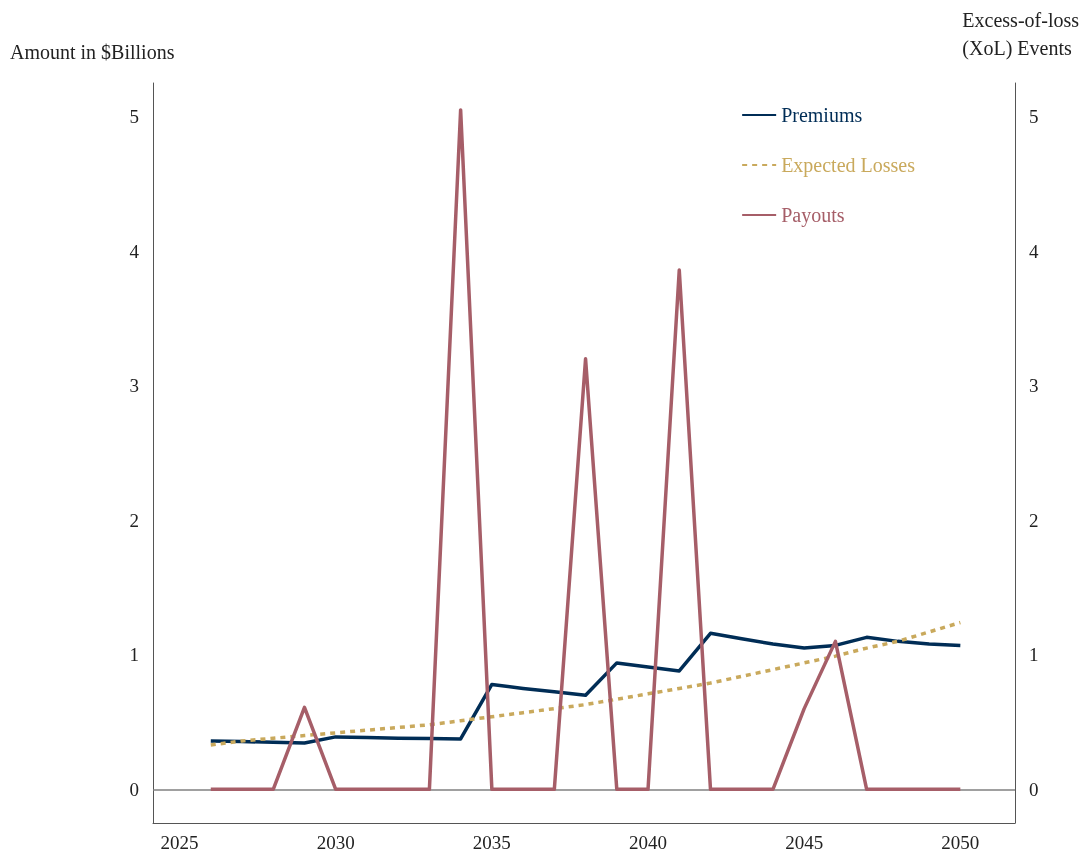 The width and height of the screenshot is (1085, 863). Describe the element at coordinates (134, 251) in the screenshot. I see `y-tick-label: 4` at that location.